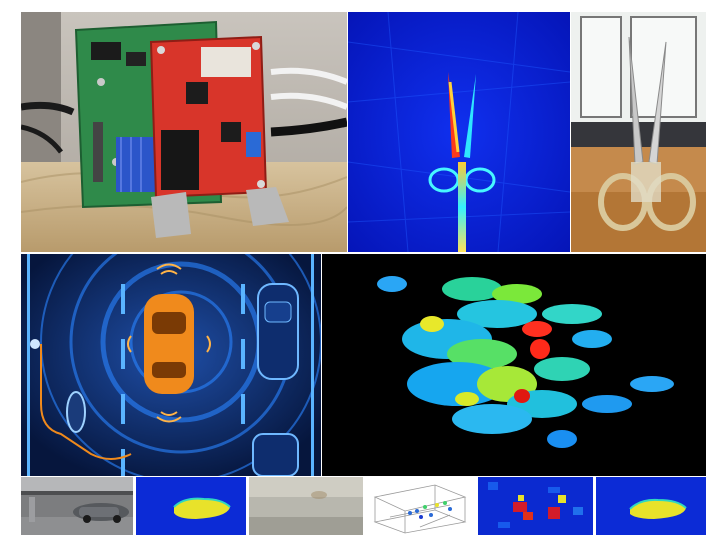  I want to click on scissors-photo, so click(638, 132).